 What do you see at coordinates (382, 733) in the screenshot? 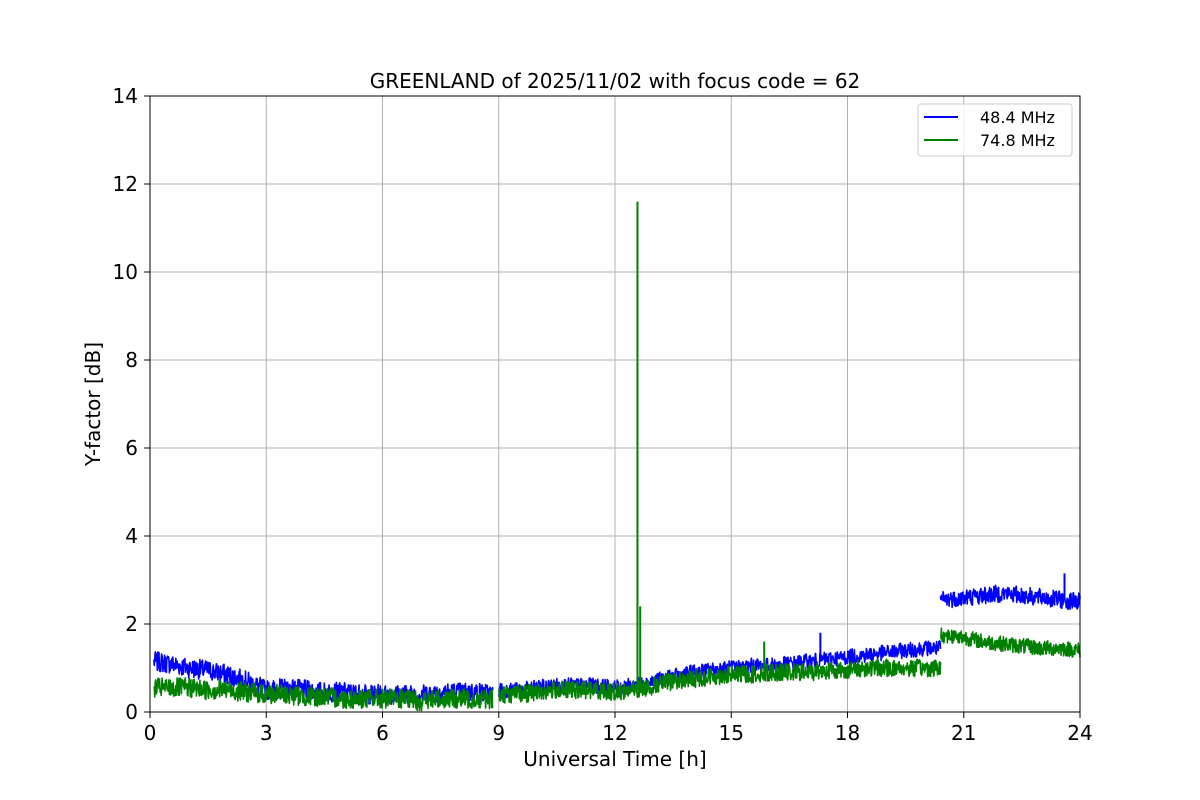
I see `x-tick-label: 6` at bounding box center [382, 733].